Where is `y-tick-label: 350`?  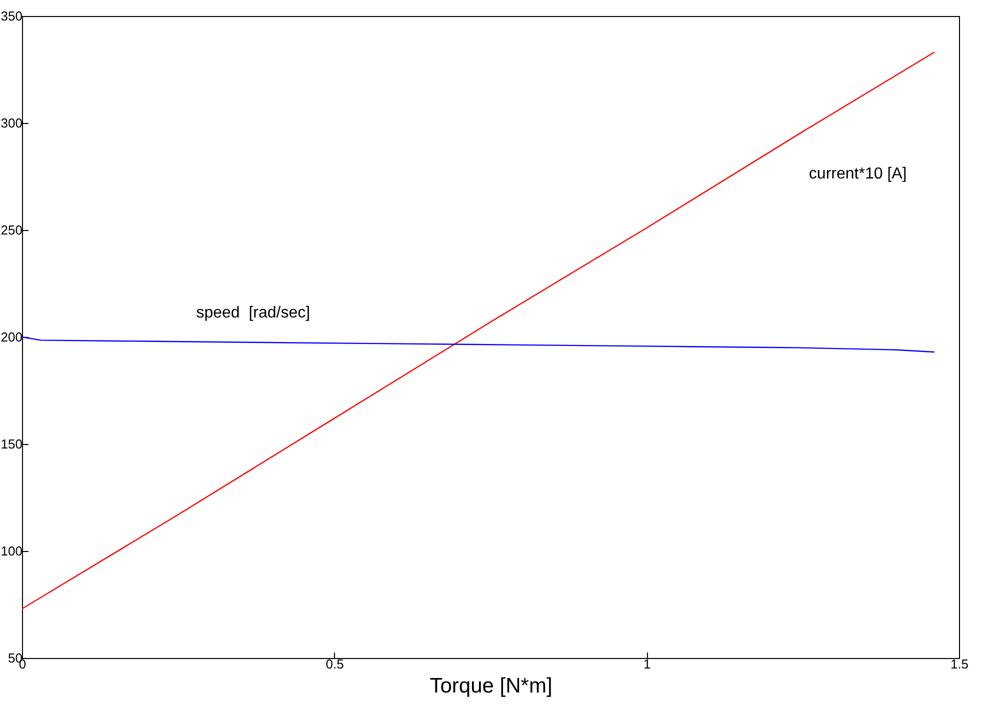 y-tick-label: 350 is located at coordinates (11, 16).